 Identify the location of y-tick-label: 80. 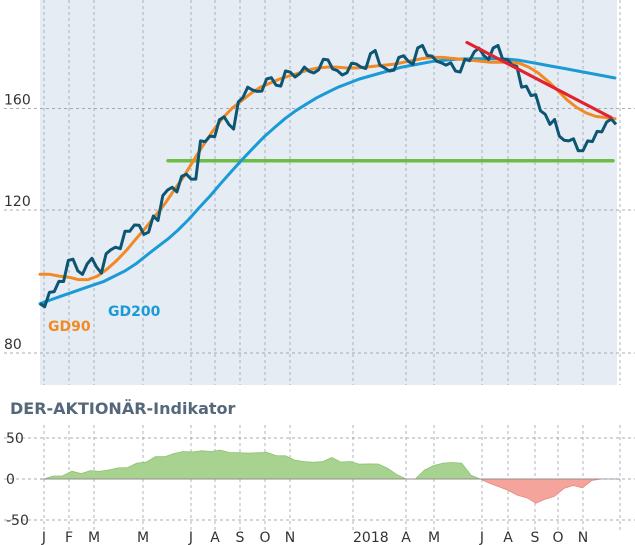
(13, 345).